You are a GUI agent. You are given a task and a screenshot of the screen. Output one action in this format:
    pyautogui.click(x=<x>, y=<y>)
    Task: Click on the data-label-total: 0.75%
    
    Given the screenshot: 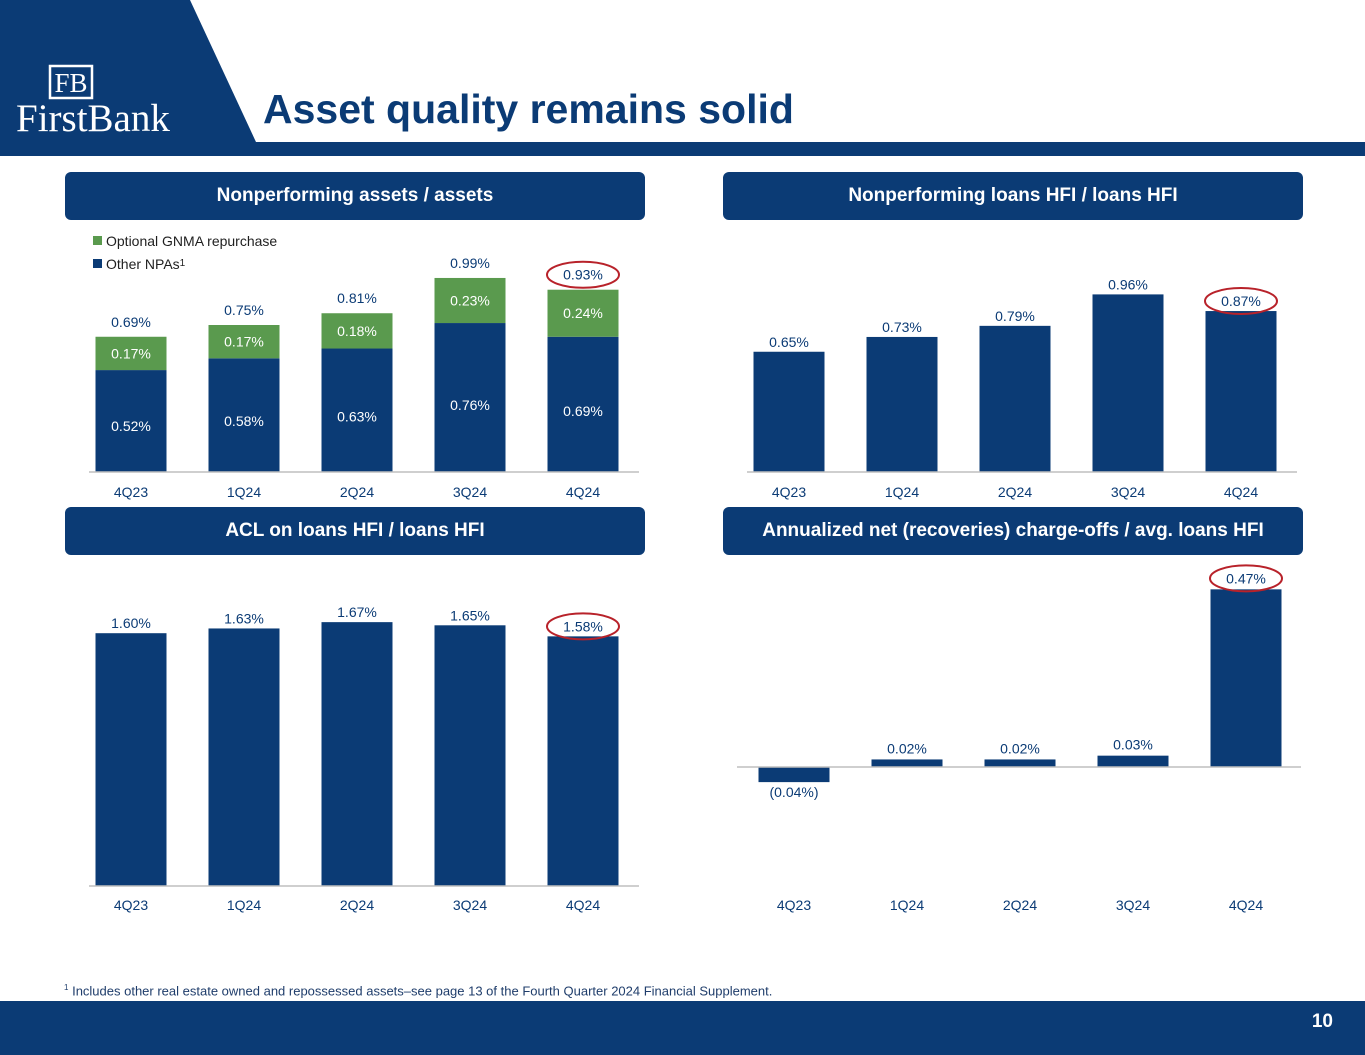 What is the action you would take?
    pyautogui.click(x=244, y=310)
    